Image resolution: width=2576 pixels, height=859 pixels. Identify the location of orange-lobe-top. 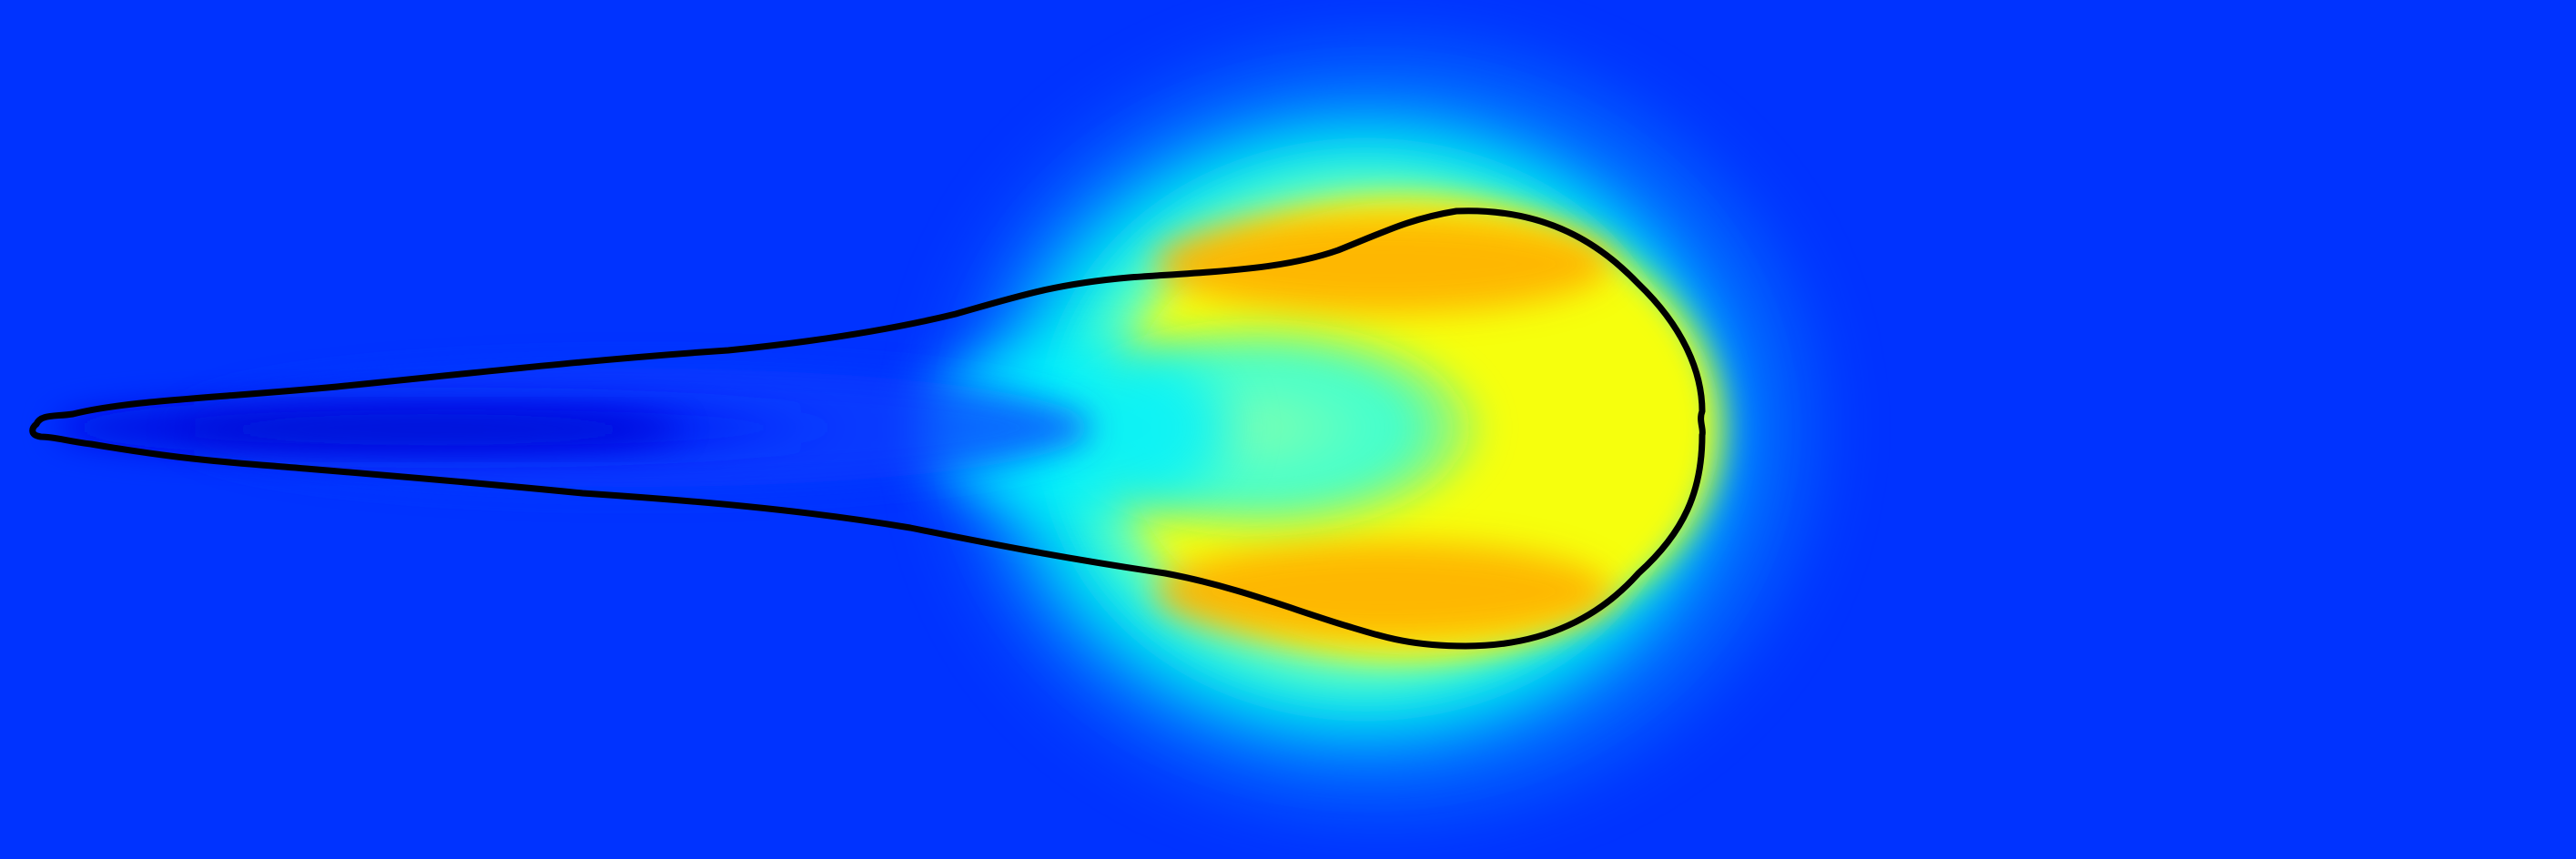
(1383, 264).